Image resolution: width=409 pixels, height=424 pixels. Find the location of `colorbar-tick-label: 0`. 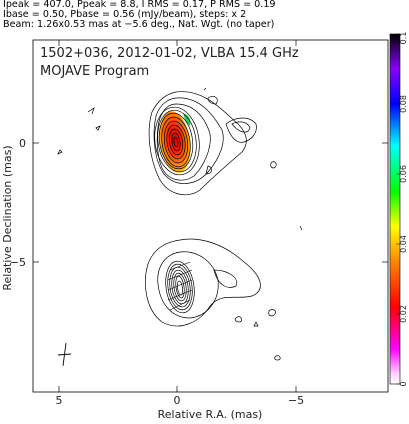

colorbar-tick-label: 0 is located at coordinates (403, 383).